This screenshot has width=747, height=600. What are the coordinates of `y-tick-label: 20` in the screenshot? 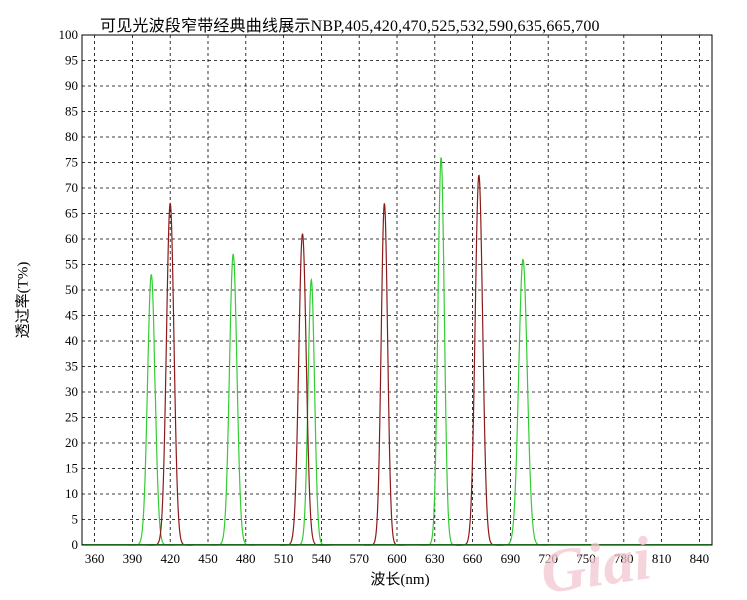 It's located at (71, 442).